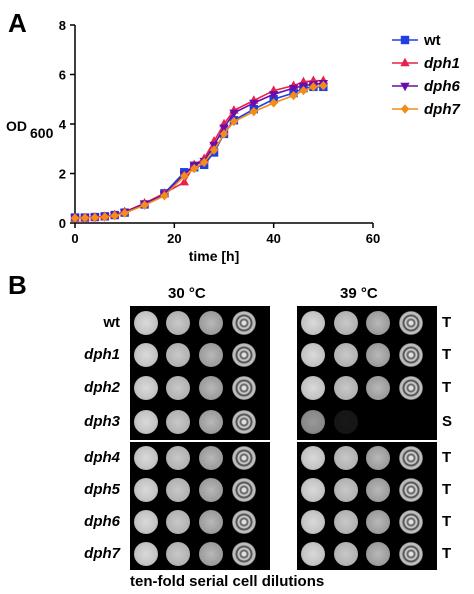 The width and height of the screenshot is (474, 594). I want to click on strain-label-dph2: dph2, so click(102, 387).